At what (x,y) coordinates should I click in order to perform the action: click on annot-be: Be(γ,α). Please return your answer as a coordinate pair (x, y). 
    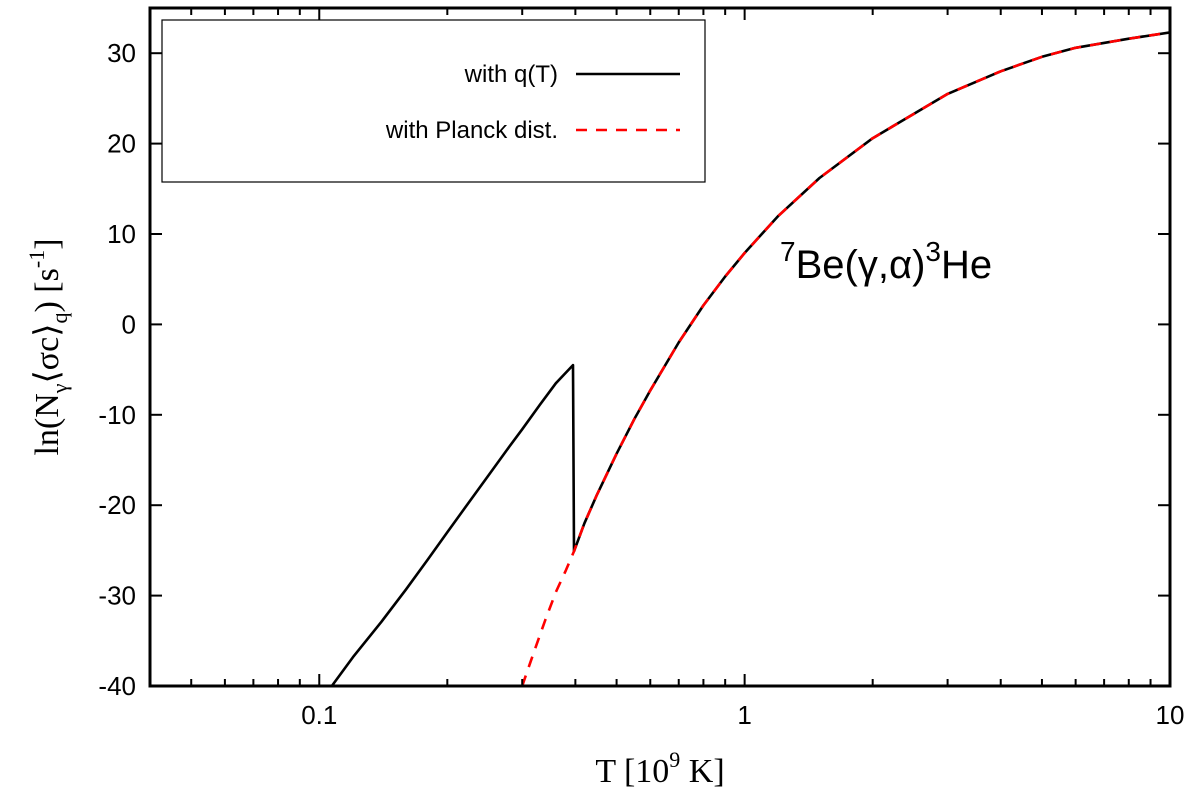
    Looking at the image, I should click on (861, 265).